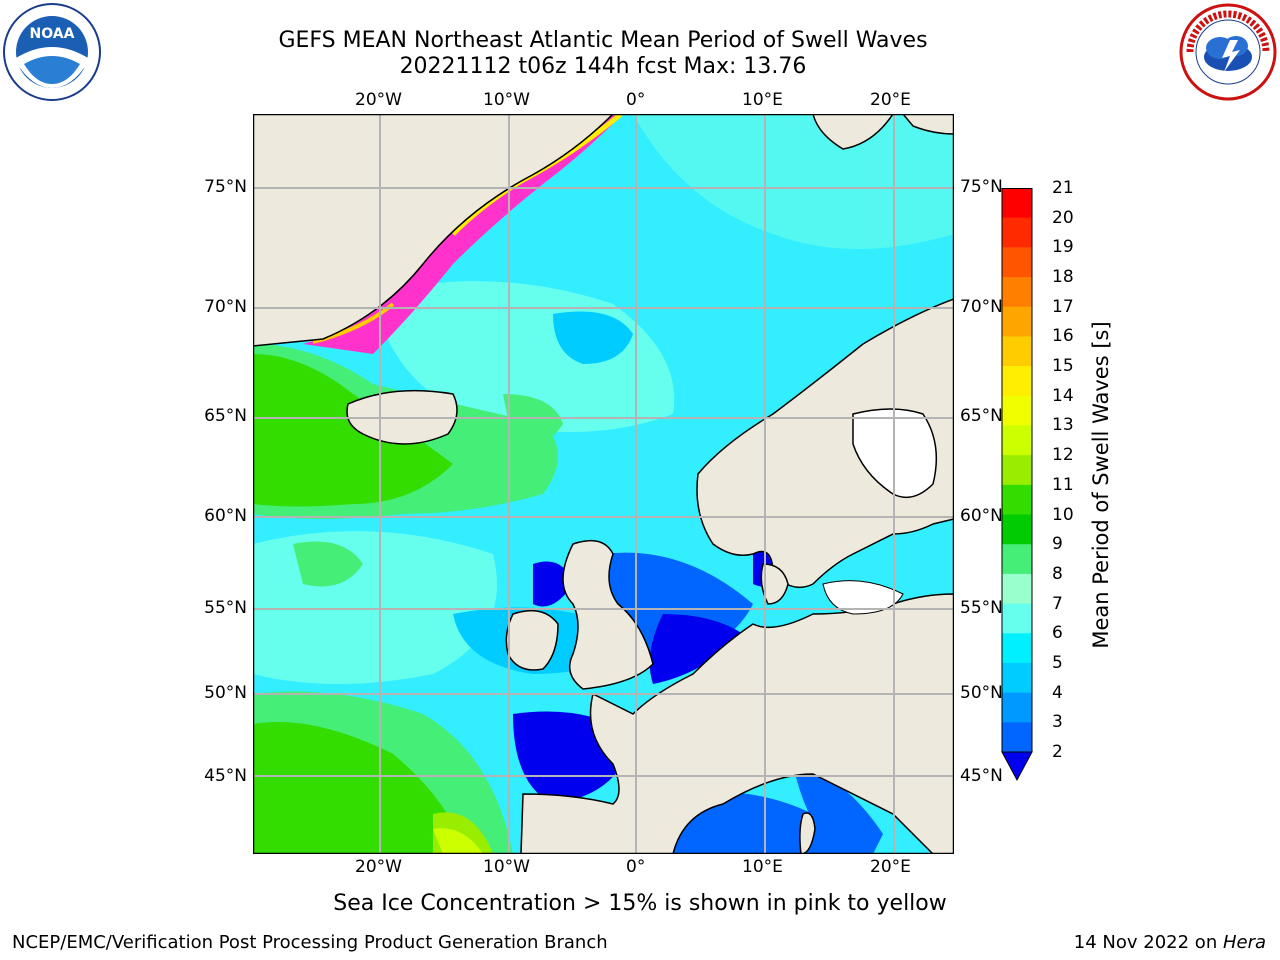  I want to click on chart-subtitle: 20221112 t06z 144h fcst Max: 13.76, so click(603, 66).